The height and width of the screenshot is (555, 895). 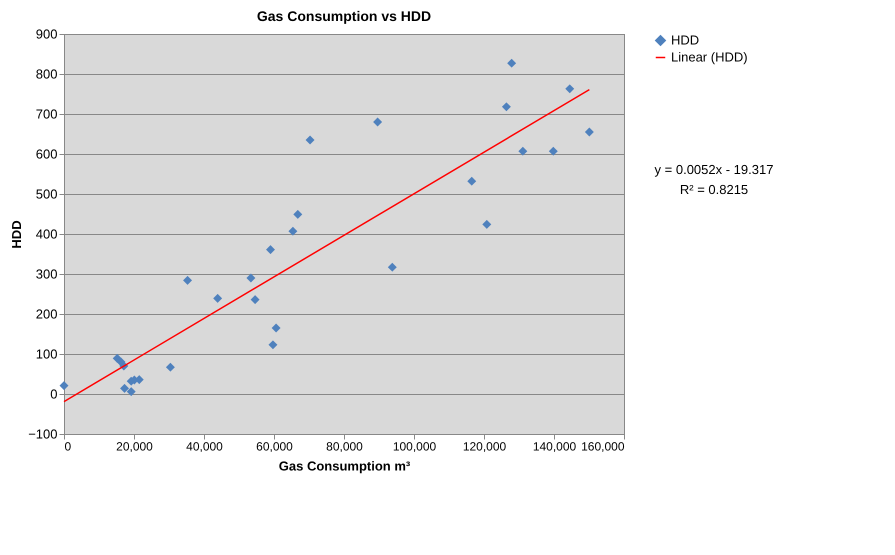 I want to click on x-tick-label: 40,000, so click(x=205, y=447).